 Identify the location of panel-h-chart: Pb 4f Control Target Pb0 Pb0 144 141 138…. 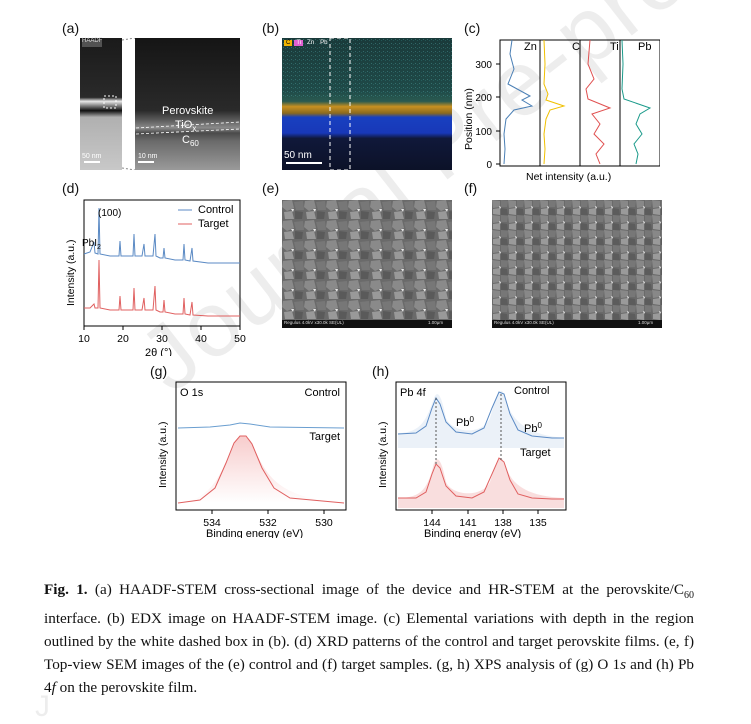
(472, 459).